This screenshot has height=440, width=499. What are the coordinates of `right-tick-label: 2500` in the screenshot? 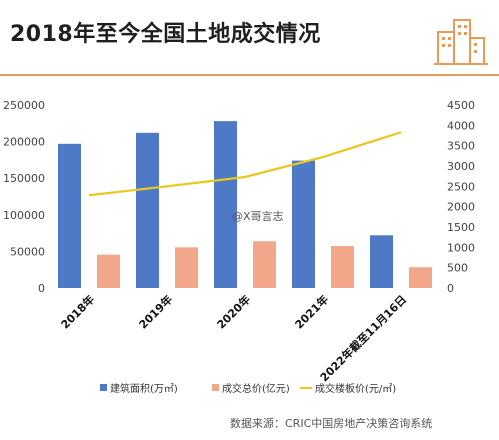 It's located at (461, 186).